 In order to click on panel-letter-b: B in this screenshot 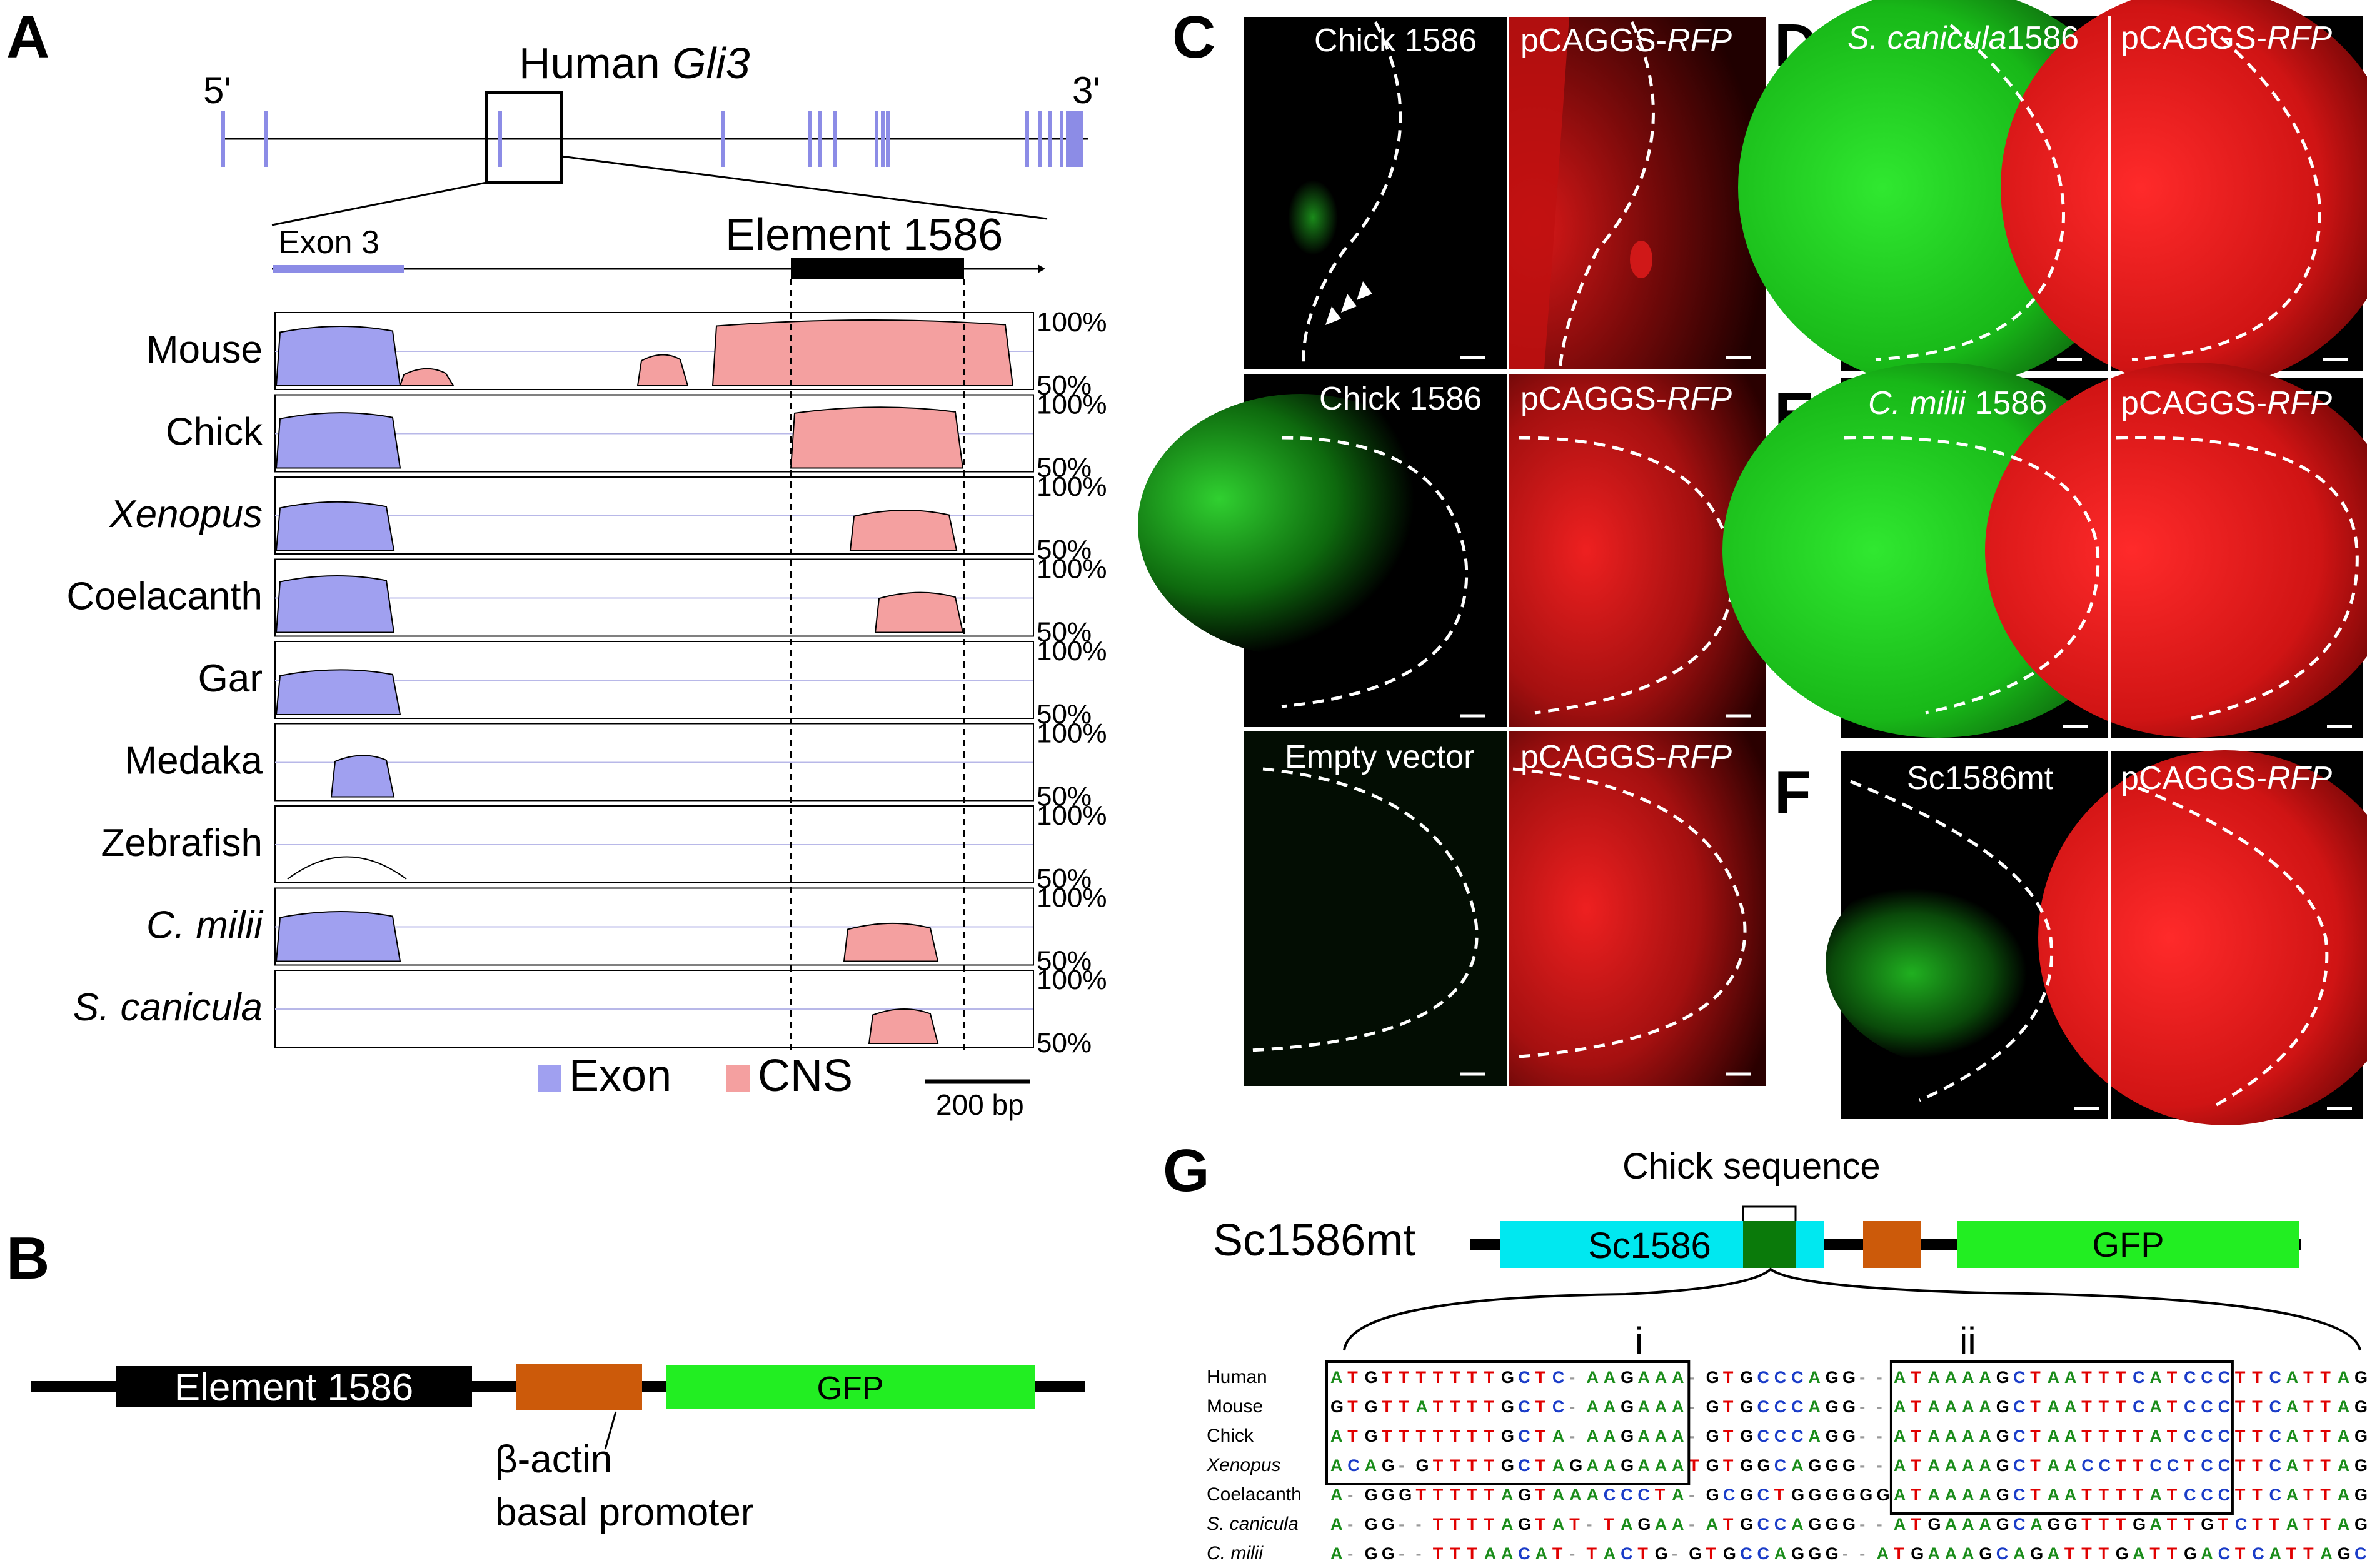, I will do `click(27, 1258)`.